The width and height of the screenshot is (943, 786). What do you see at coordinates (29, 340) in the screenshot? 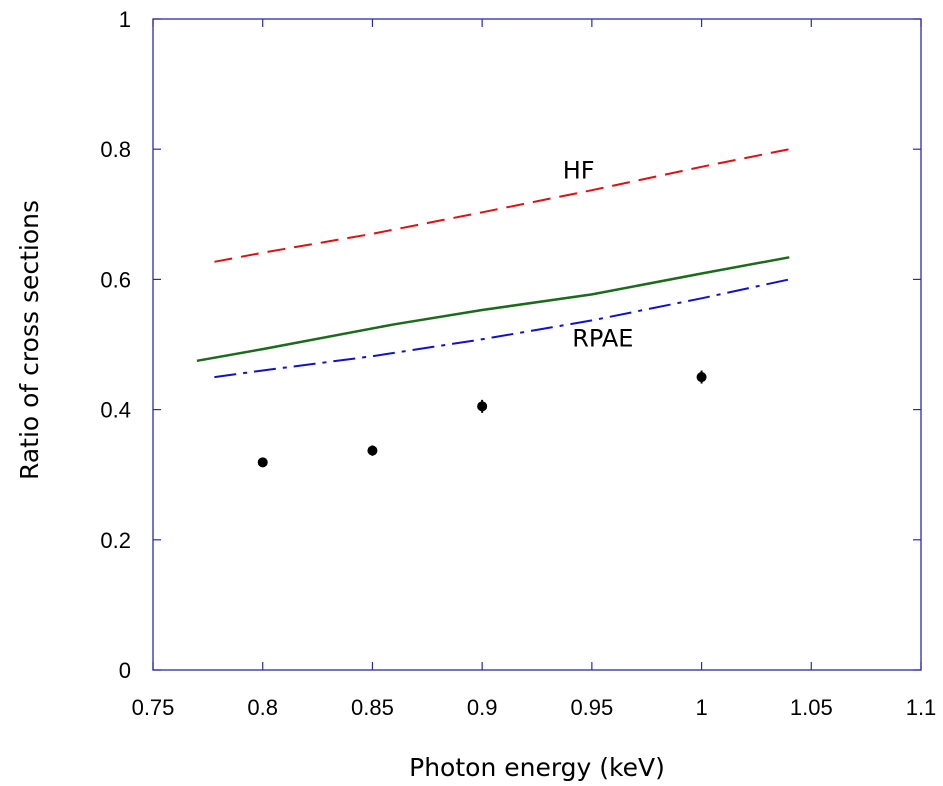
I see `y-axis-title: Ratio of cross sections` at bounding box center [29, 340].